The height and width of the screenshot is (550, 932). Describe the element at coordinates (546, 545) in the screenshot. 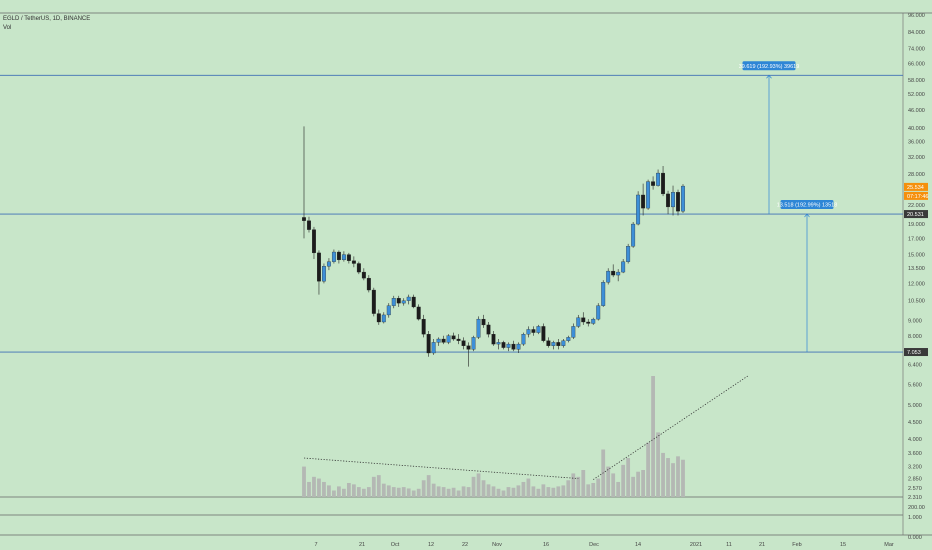

I see `time-tick-label: 16` at that location.